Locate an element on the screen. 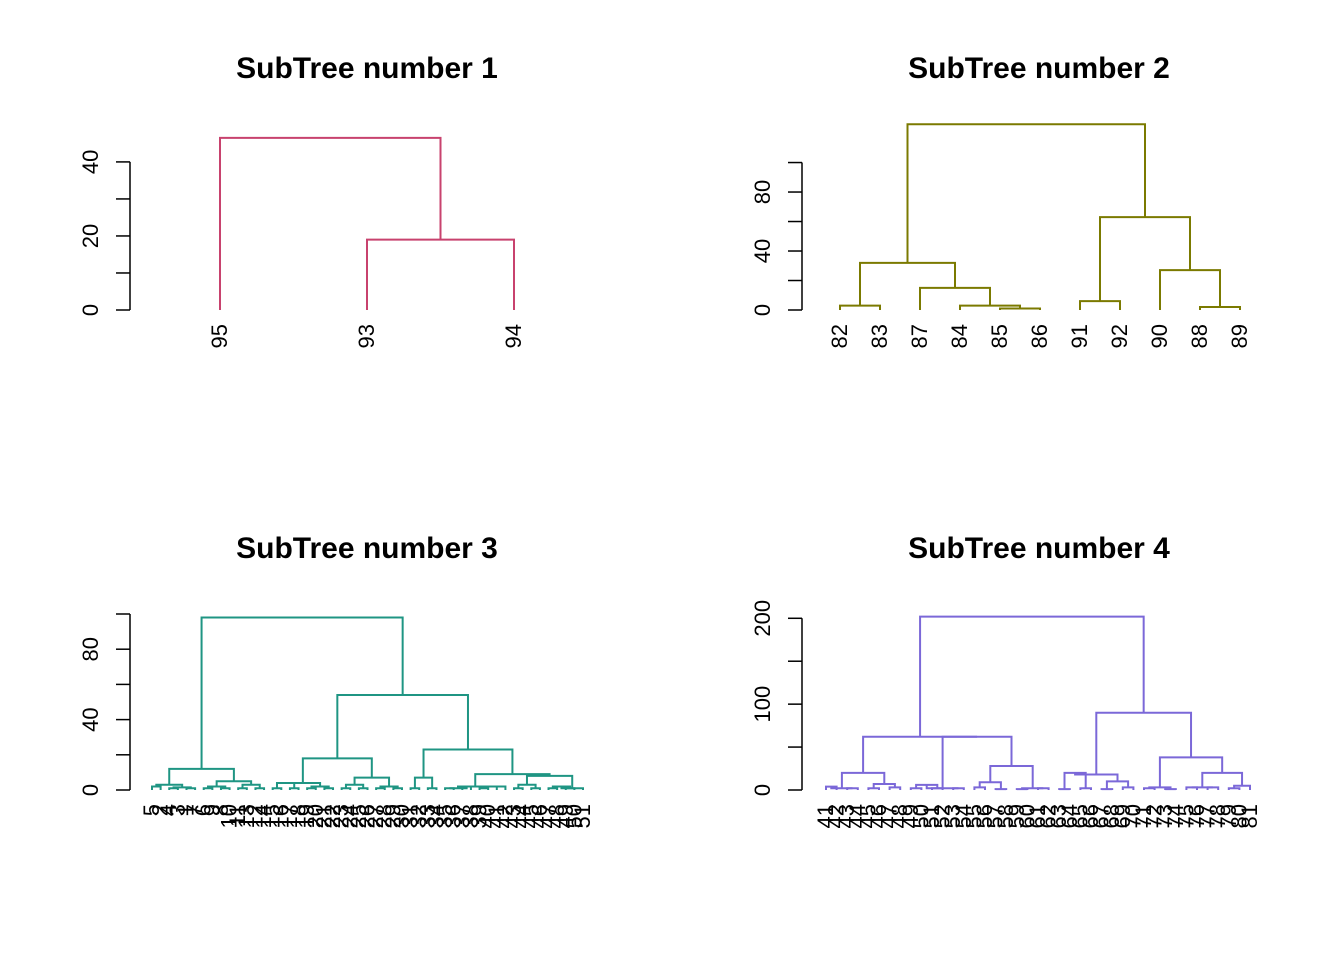  leaf-label: 79 is located at coordinates (1228, 816).